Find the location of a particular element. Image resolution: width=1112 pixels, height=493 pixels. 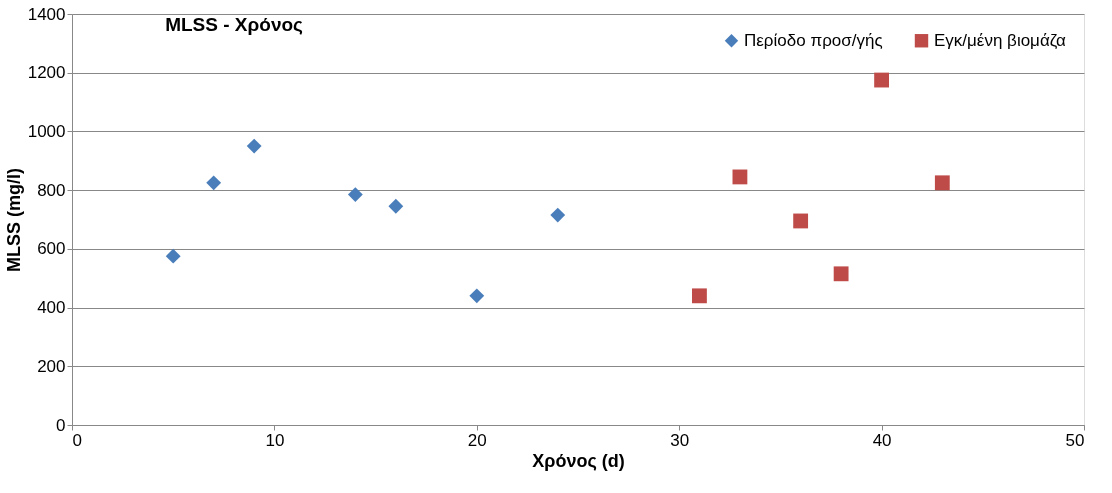

y-tick-label: 1400 is located at coordinates (46, 14).